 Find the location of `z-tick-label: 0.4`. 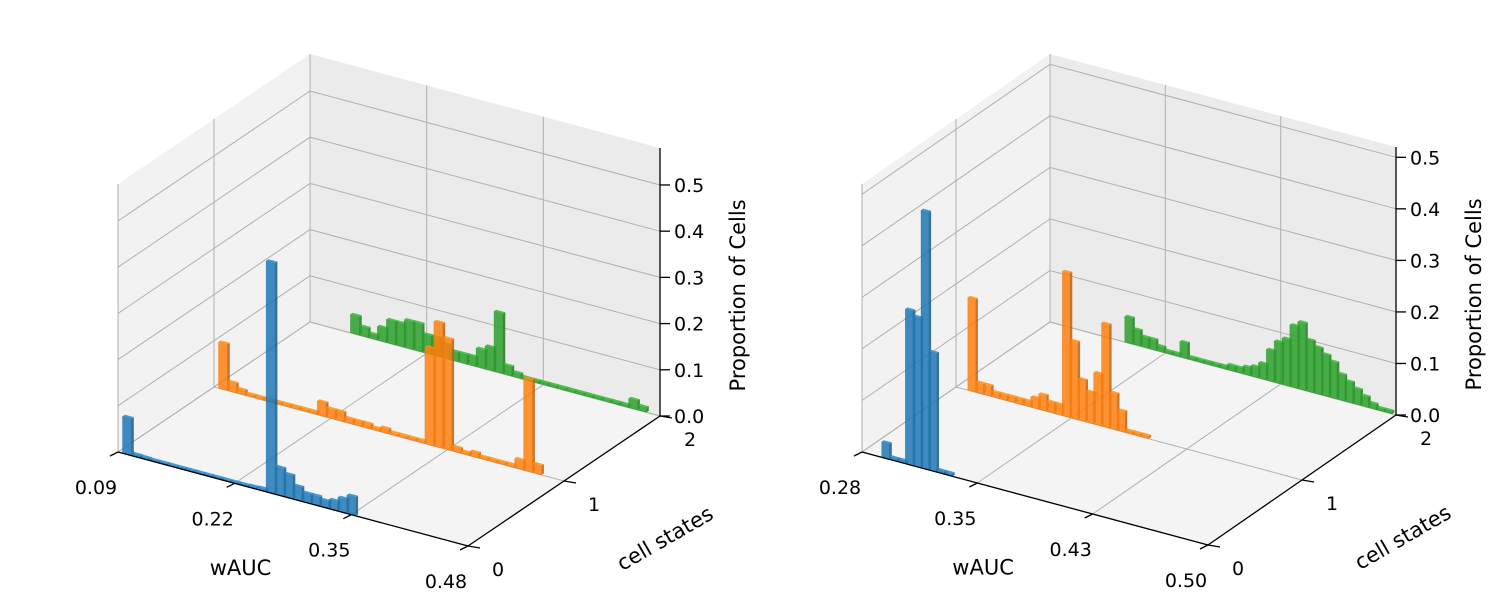

z-tick-label: 0.4 is located at coordinates (689, 232).